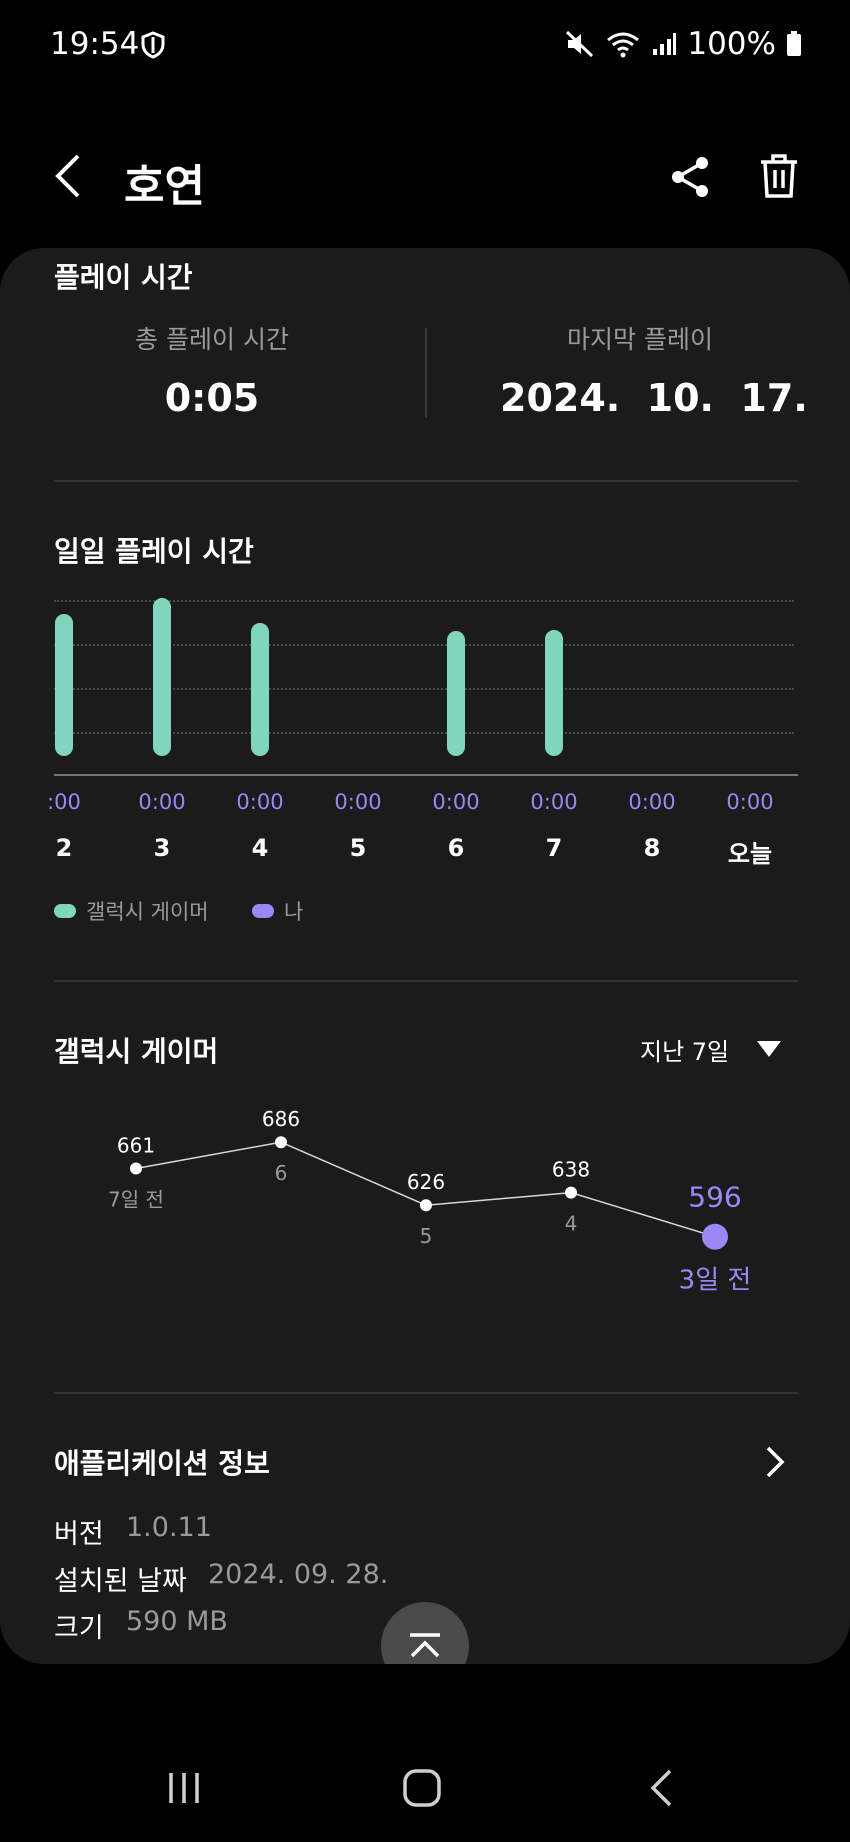 Image resolution: width=850 pixels, height=1842 pixels. Describe the element at coordinates (260, 848) in the screenshot. I see `day-tick-label: 4` at that location.